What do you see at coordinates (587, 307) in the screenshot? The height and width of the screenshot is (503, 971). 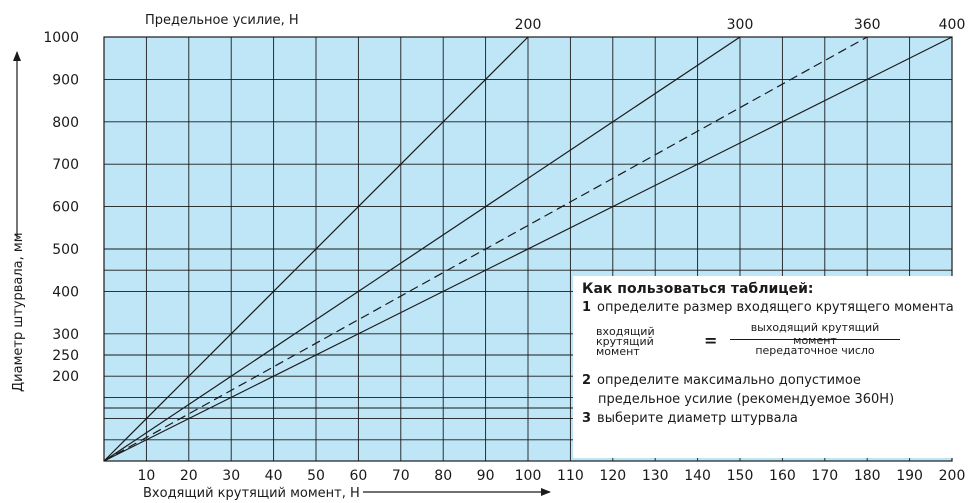 I see `step-1-number: 1` at bounding box center [587, 307].